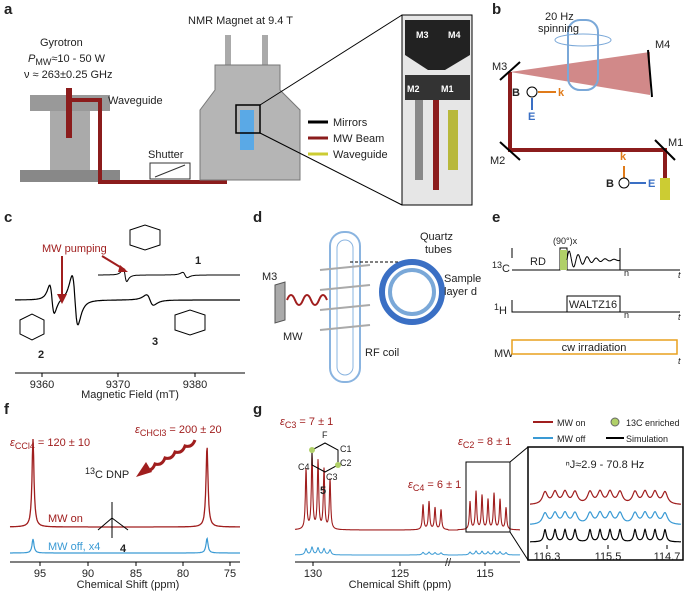 The height and width of the screenshot is (603, 685). I want to click on text: 13C, so click(501, 267).